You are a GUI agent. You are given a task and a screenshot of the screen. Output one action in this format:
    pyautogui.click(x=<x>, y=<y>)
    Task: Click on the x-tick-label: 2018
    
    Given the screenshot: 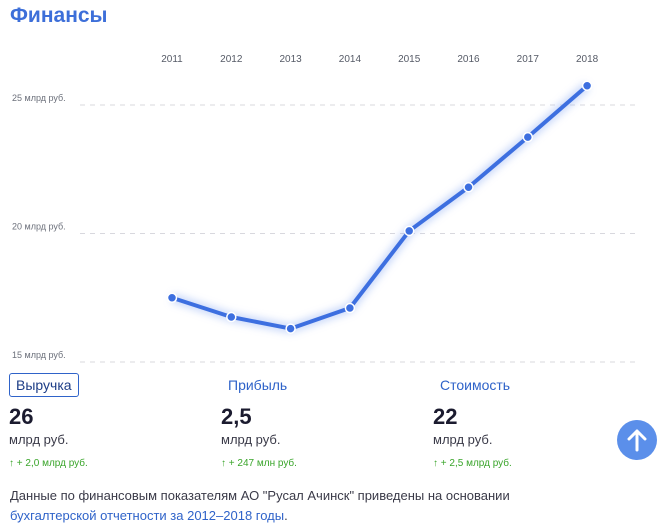 What is the action you would take?
    pyautogui.click(x=587, y=59)
    